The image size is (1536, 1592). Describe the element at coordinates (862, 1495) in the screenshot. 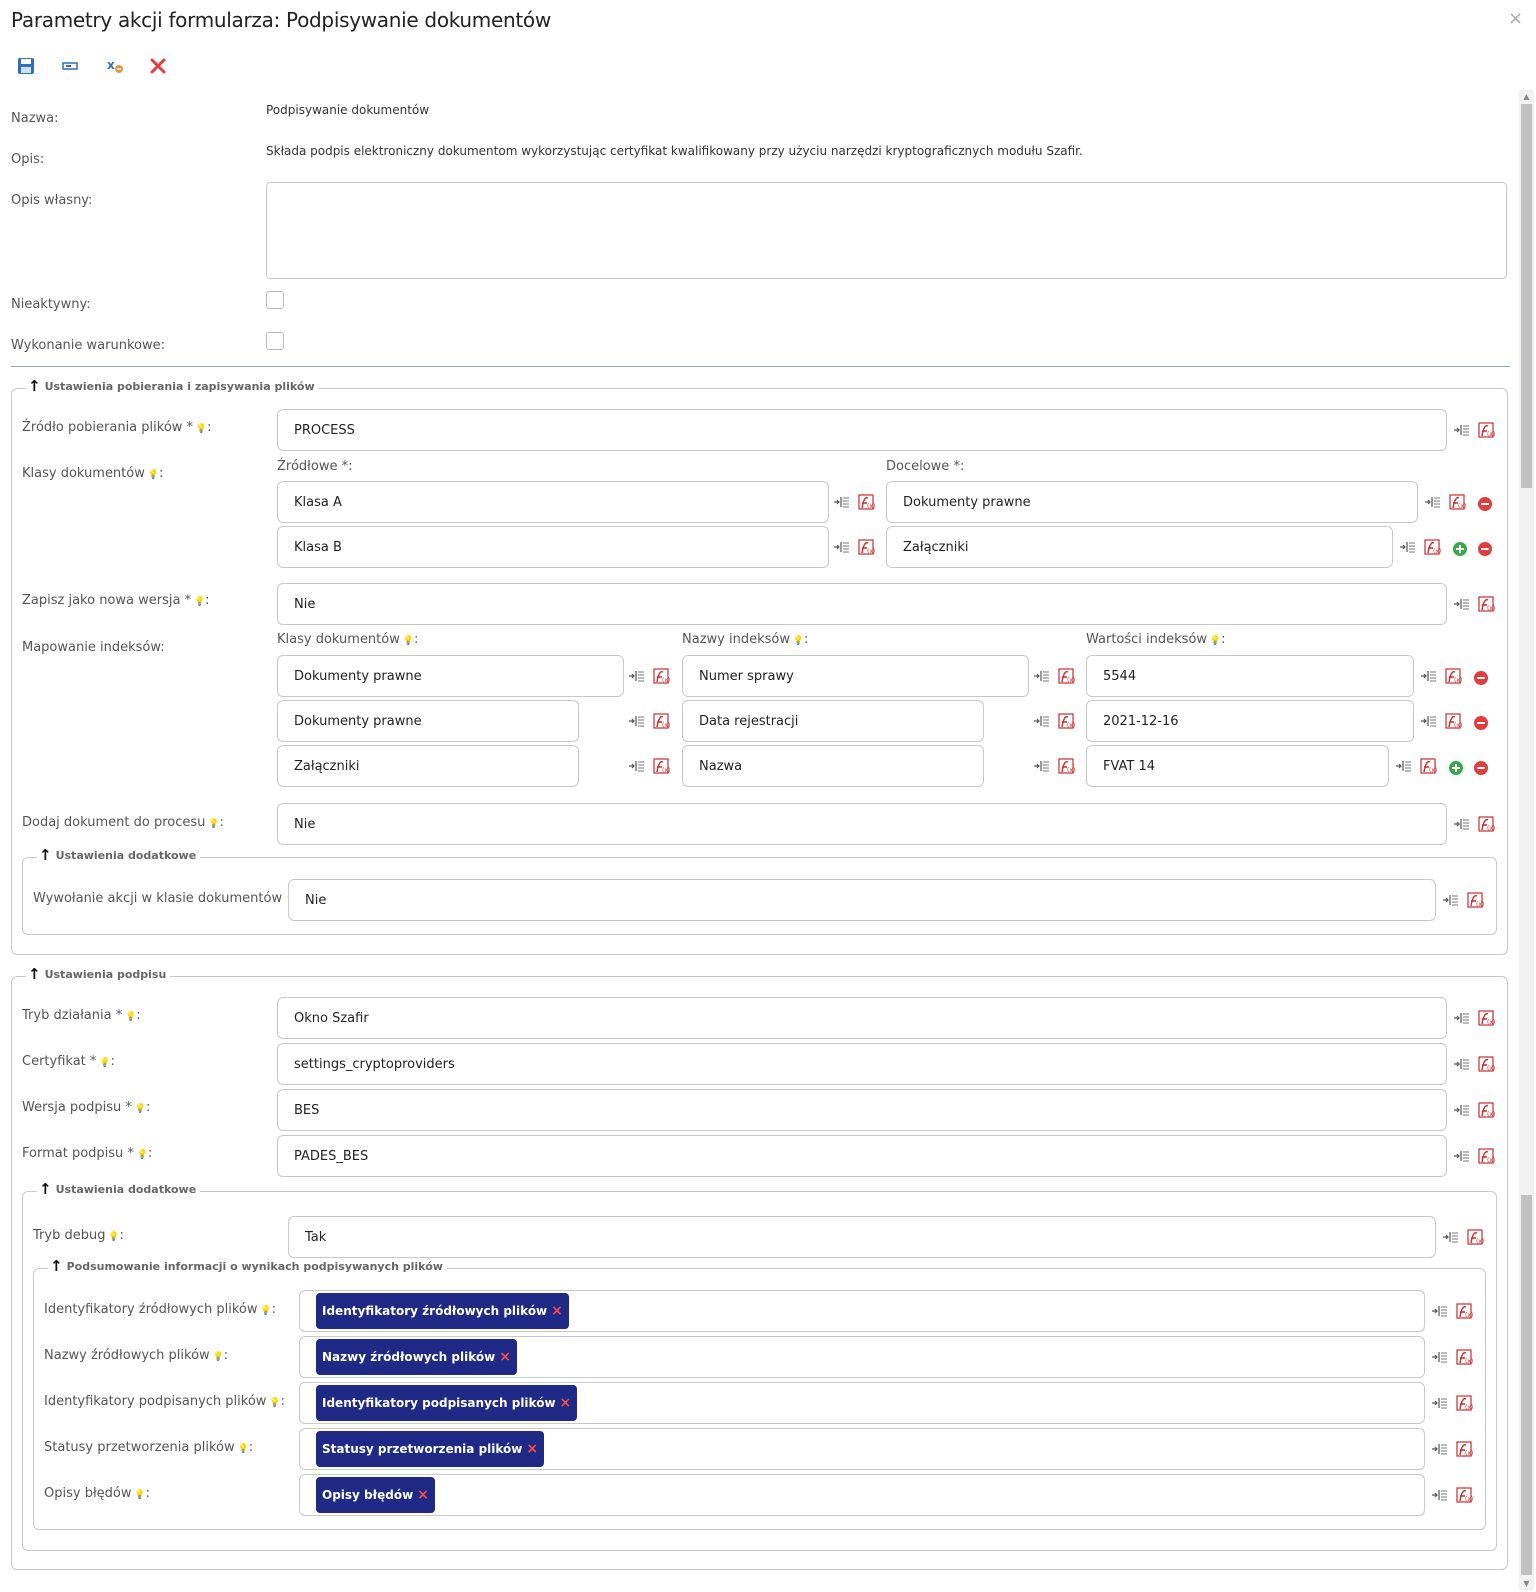

I see `summary-field: Opisy błędów ×` at that location.